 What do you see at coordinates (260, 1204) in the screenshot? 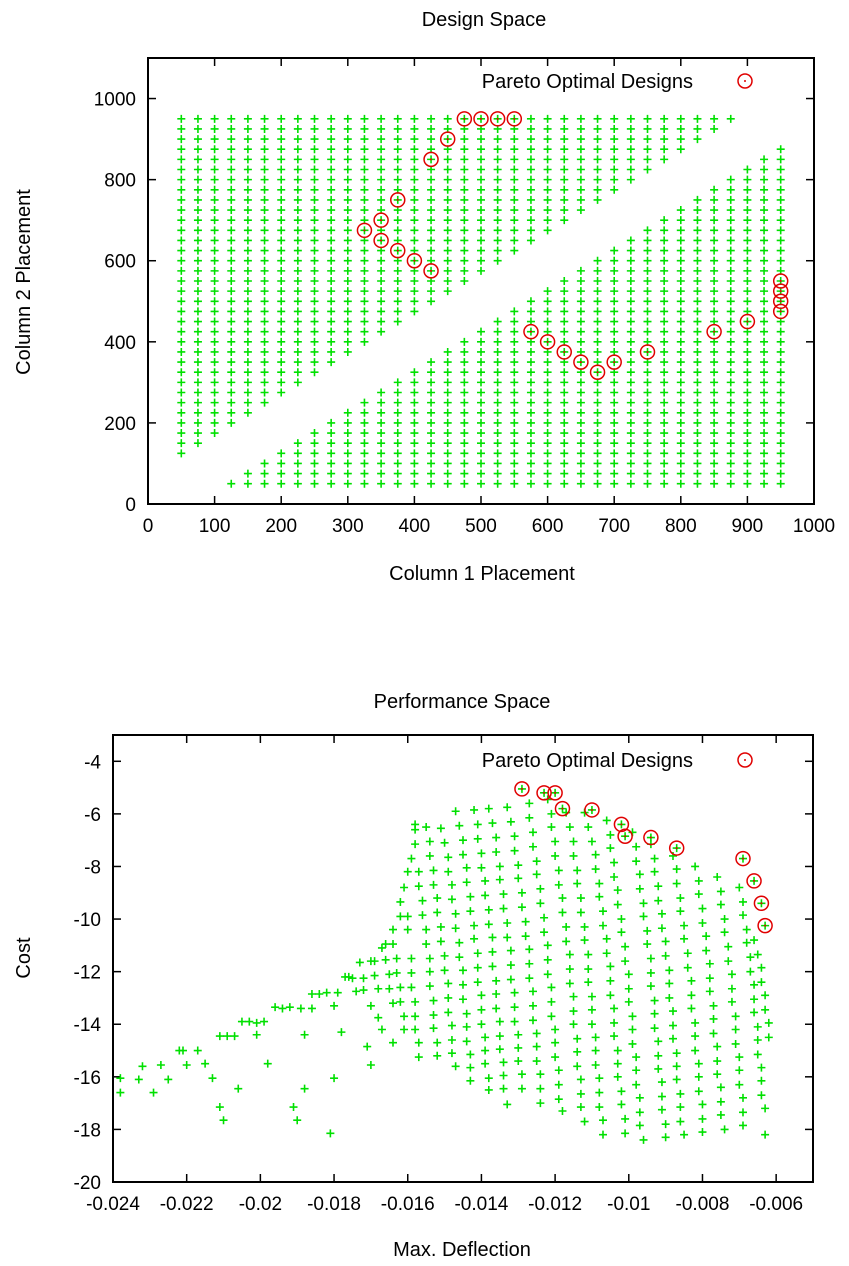
I see `x-tick-label: -0.02` at bounding box center [260, 1204].